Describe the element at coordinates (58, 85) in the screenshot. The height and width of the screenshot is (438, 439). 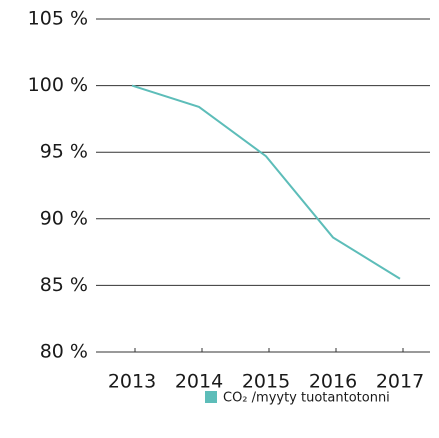
I see `y-tick-label: 100 %` at that location.